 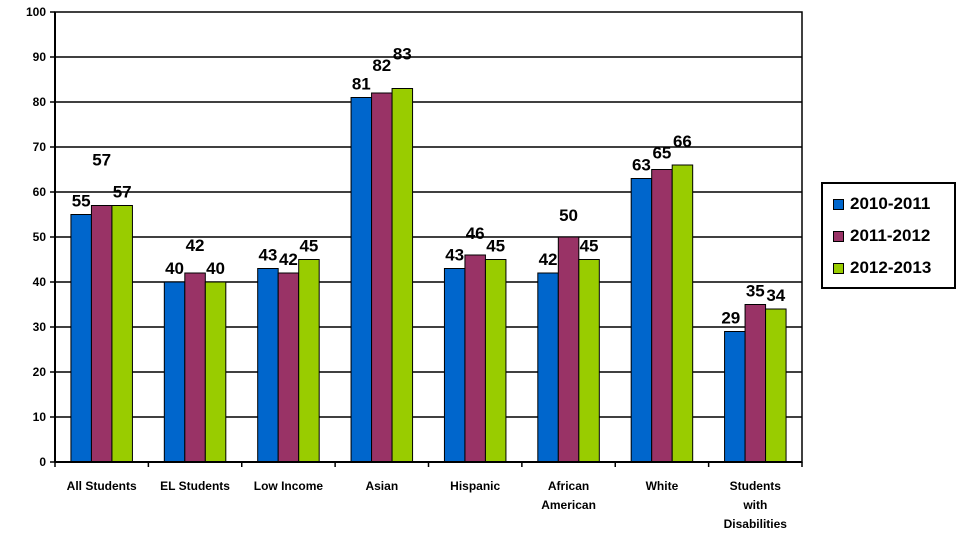 I want to click on x-tick-label: Students, so click(x=756, y=486).